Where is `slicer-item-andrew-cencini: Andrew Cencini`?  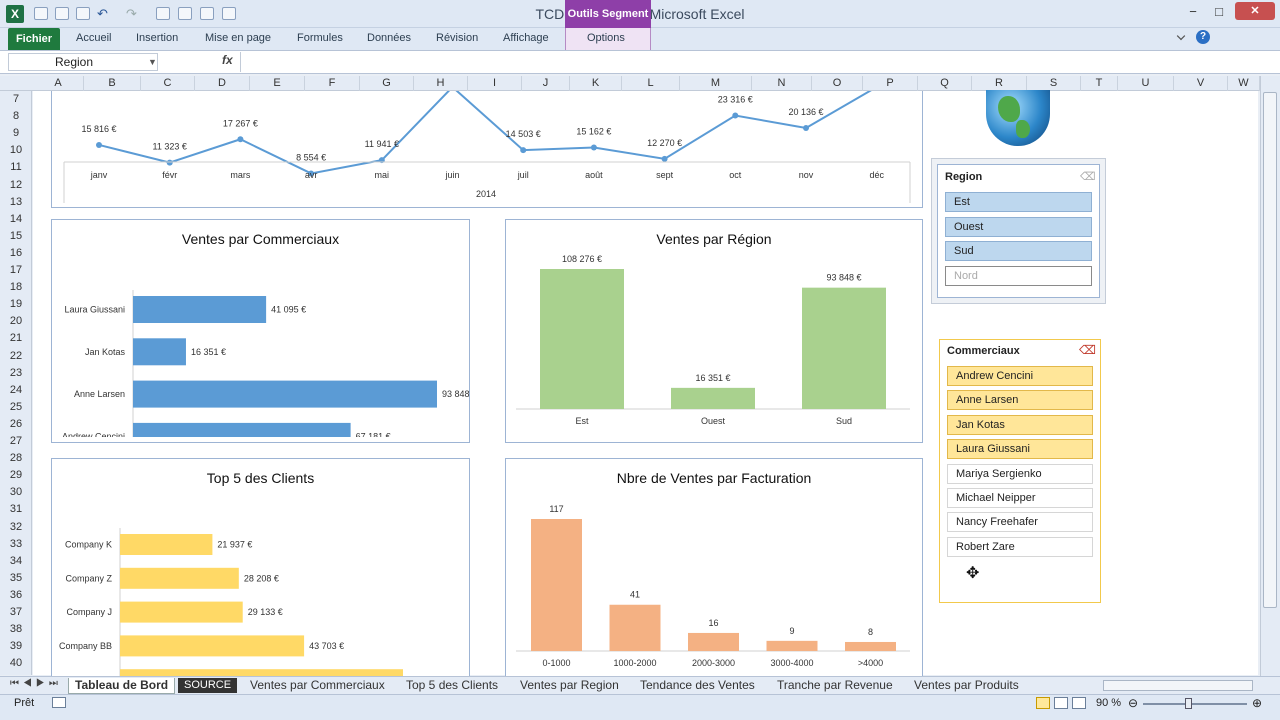
slicer-item-andrew-cencini: Andrew Cencini is located at coordinates (1020, 376).